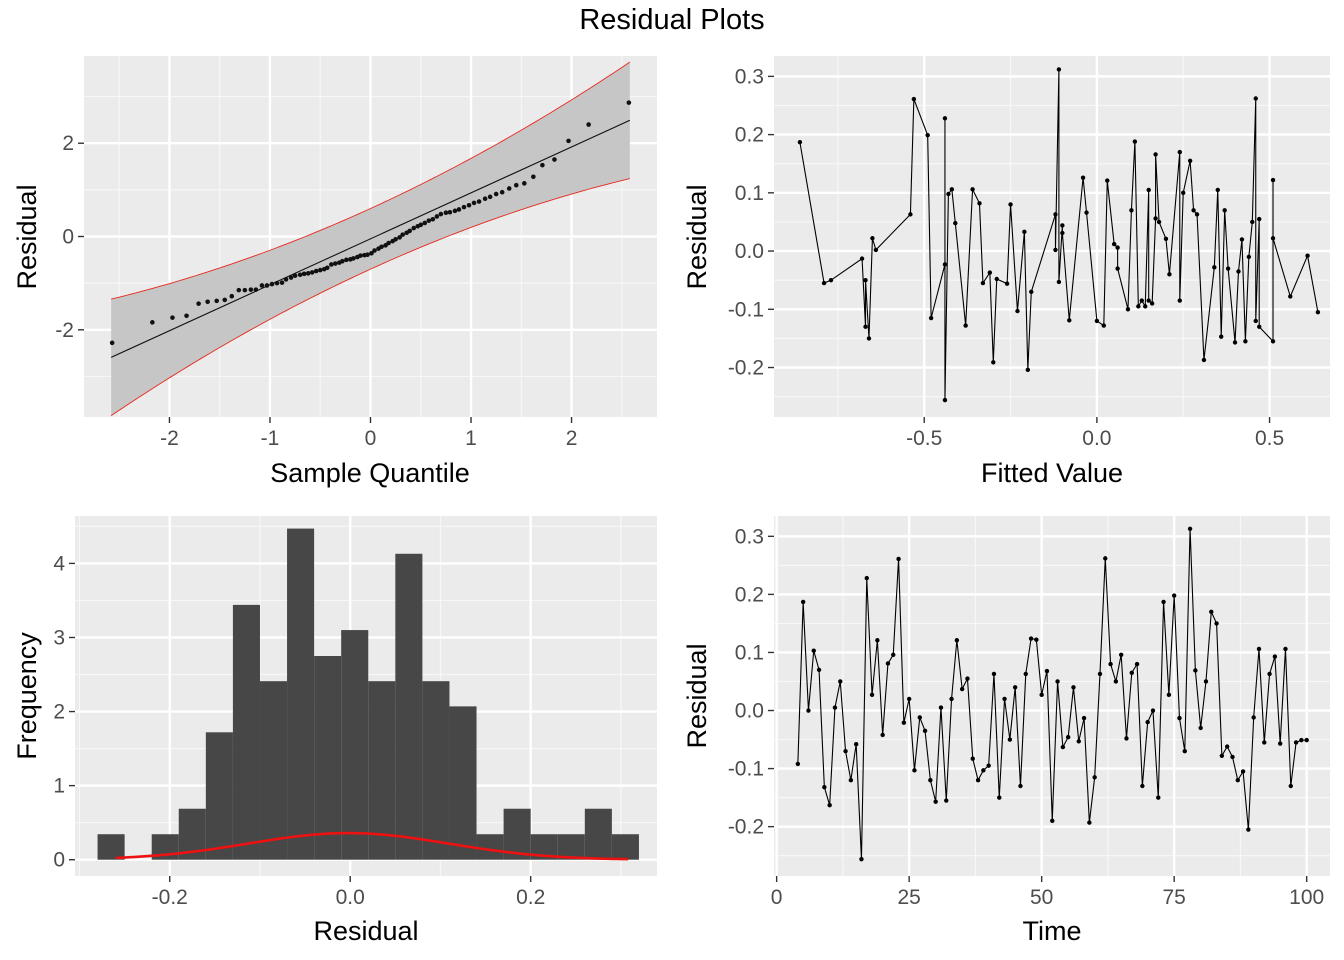 The image size is (1344, 960). Describe the element at coordinates (749, 594) in the screenshot. I see `time-ytick-label: 0.2` at that location.